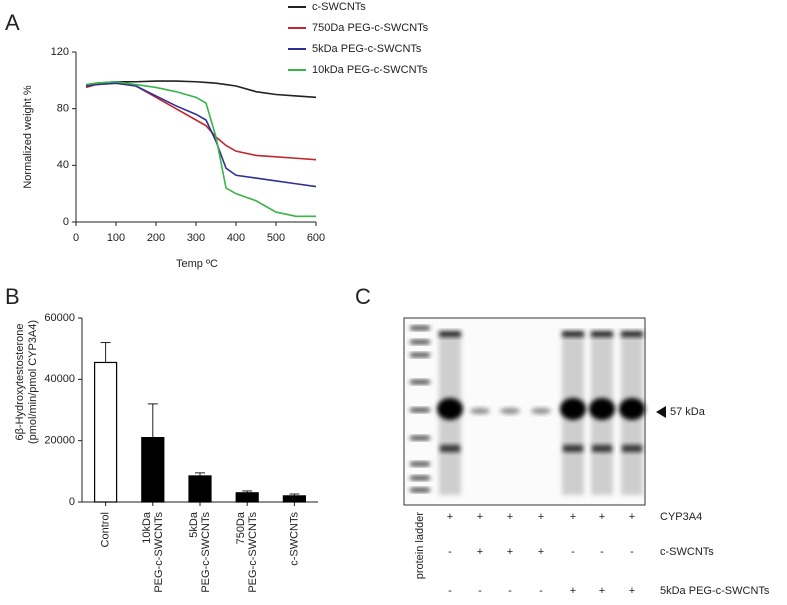 The image size is (787, 605). Describe the element at coordinates (367, 49) in the screenshot. I see `legend-label: 5kDa PEG-c-SWCNTs` at that location.